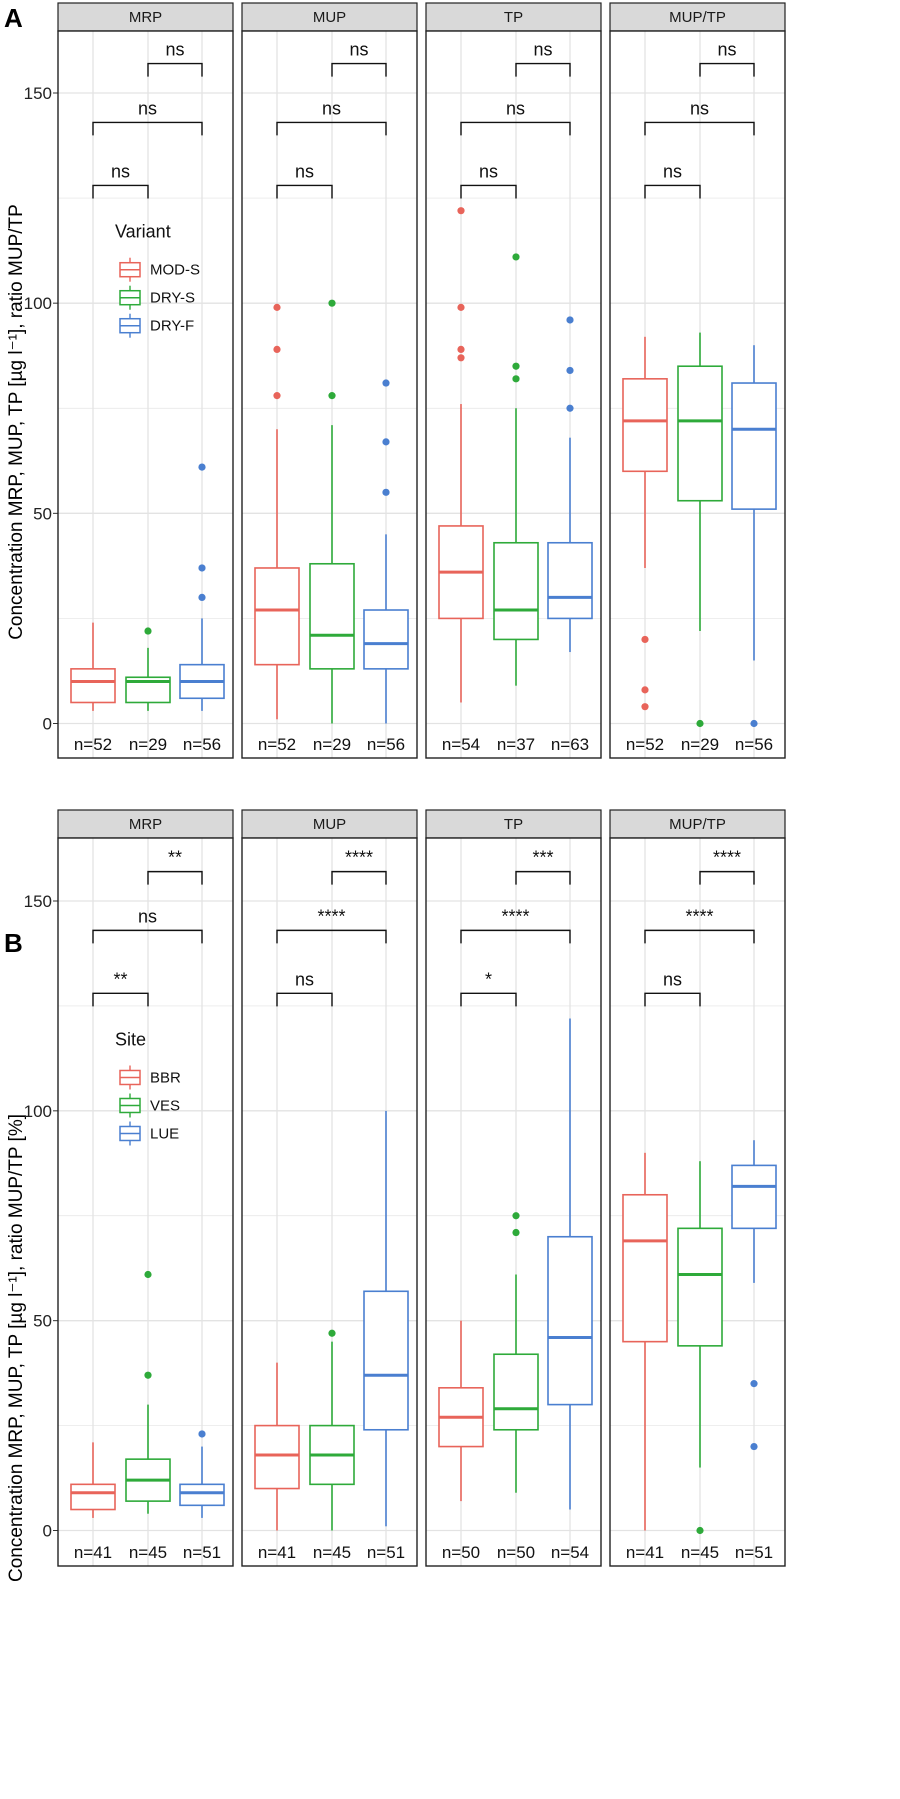 The width and height of the screenshot is (900, 1799). I want to click on n-count-label: n=29, so click(700, 744).